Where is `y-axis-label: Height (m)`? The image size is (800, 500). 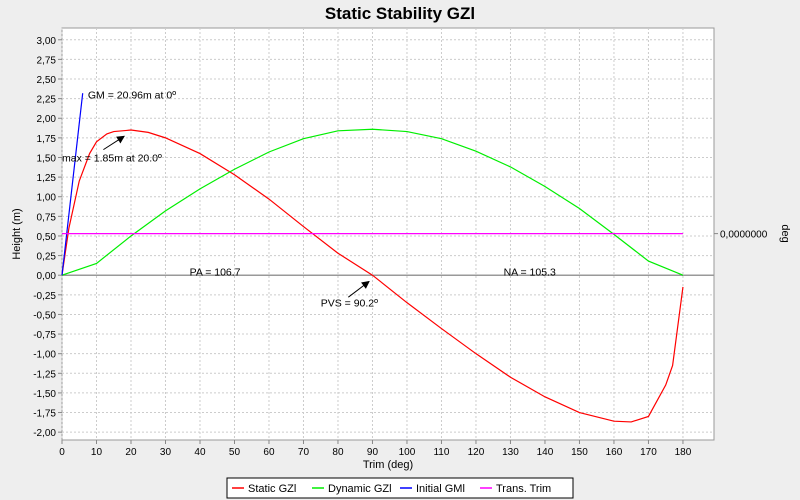
y-axis-label: Height (m) is located at coordinates (17, 233).